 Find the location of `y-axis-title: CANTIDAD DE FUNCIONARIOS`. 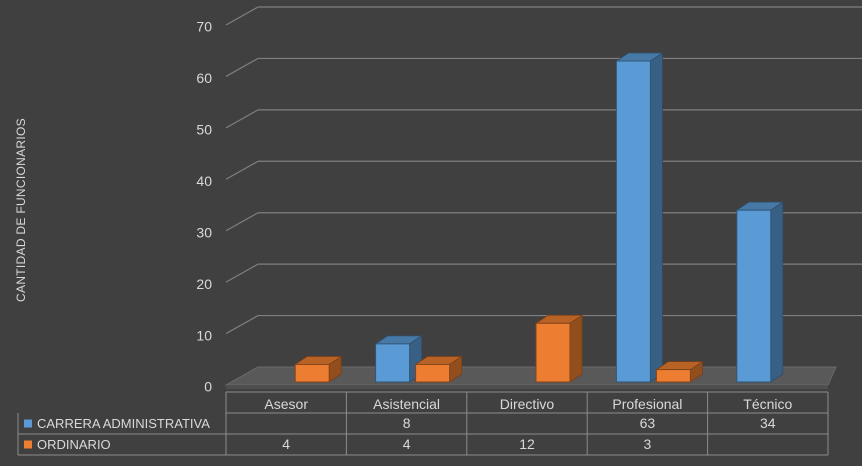

y-axis-title: CANTIDAD DE FUNCIONARIOS is located at coordinates (21, 210).